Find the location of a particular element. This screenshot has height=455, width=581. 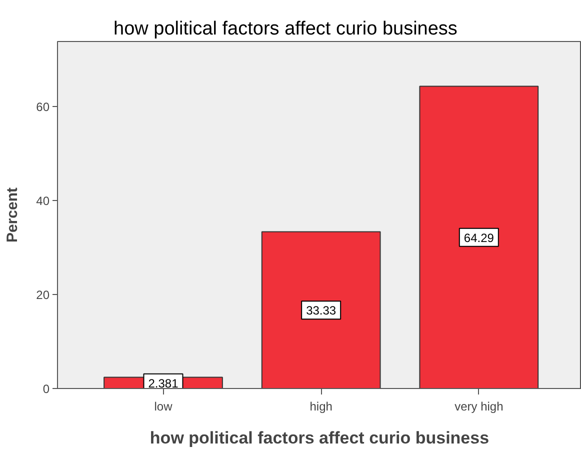

data-label: 64.29 is located at coordinates (479, 237).